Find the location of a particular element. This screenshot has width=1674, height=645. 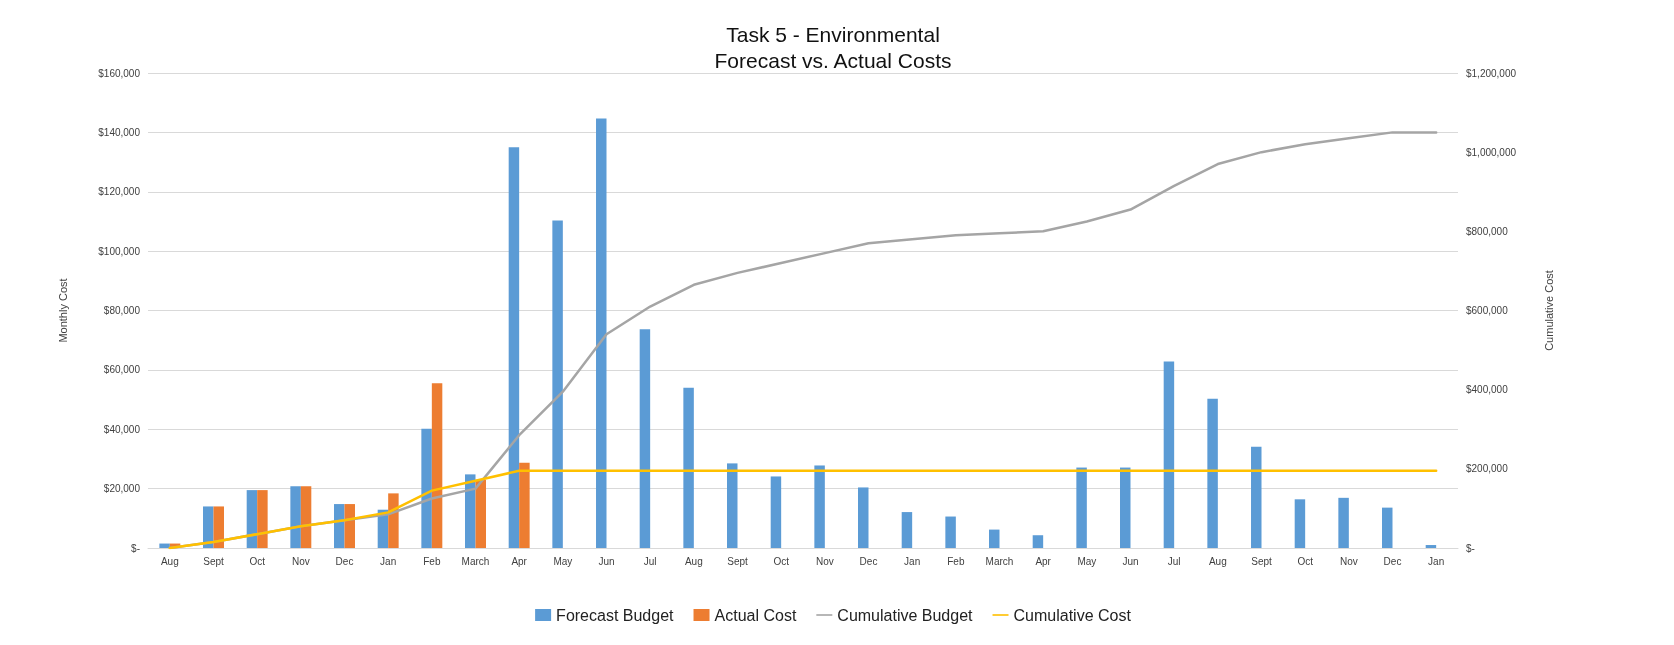

y2-tick-label: $400,000 is located at coordinates (1487, 390).